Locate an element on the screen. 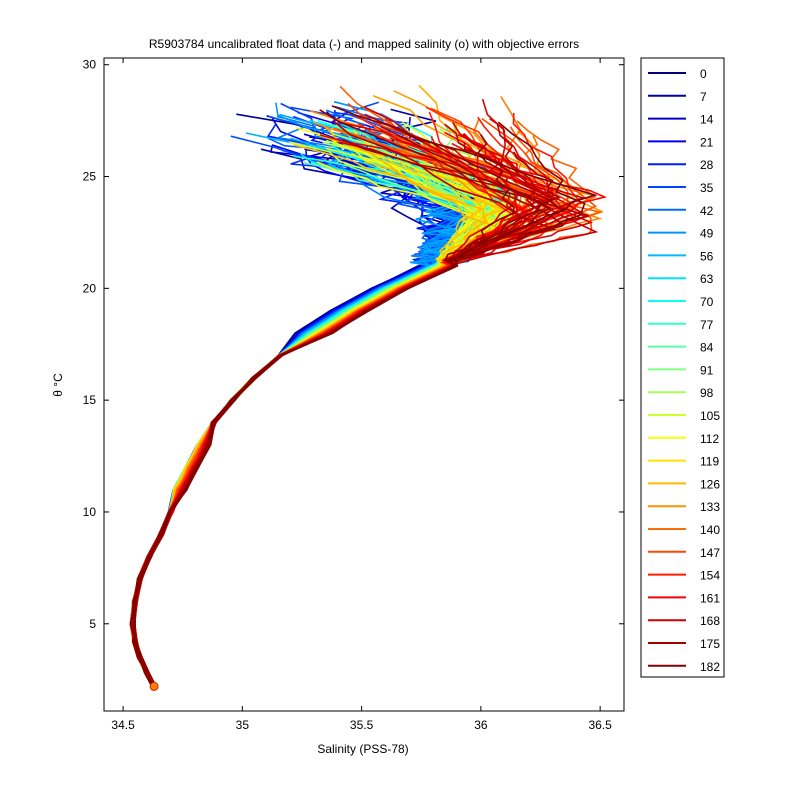 The image size is (800, 800). y-tick-label: 20 is located at coordinates (90, 288).